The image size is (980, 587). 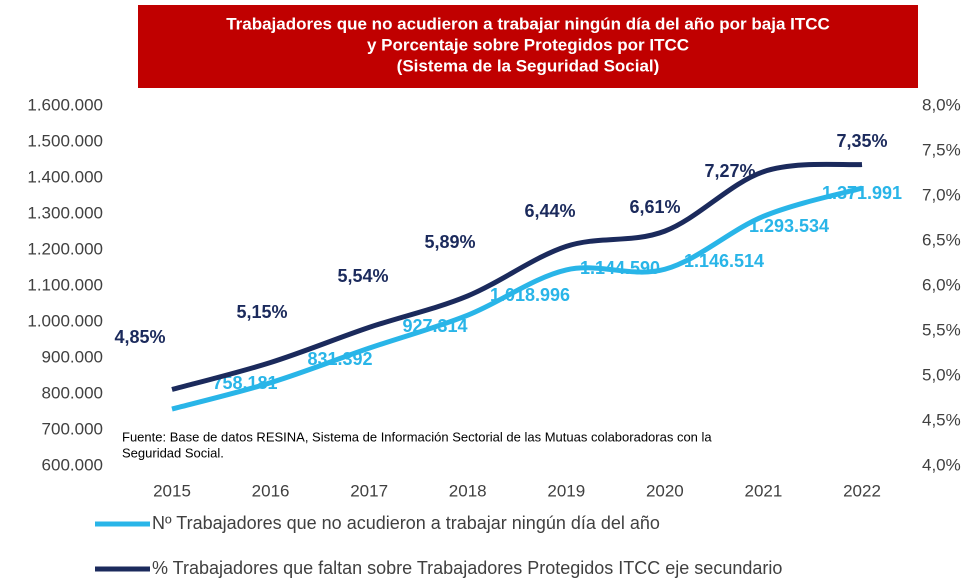 What do you see at coordinates (941, 374) in the screenshot?
I see `y2-tick-label: 5,0%` at bounding box center [941, 374].